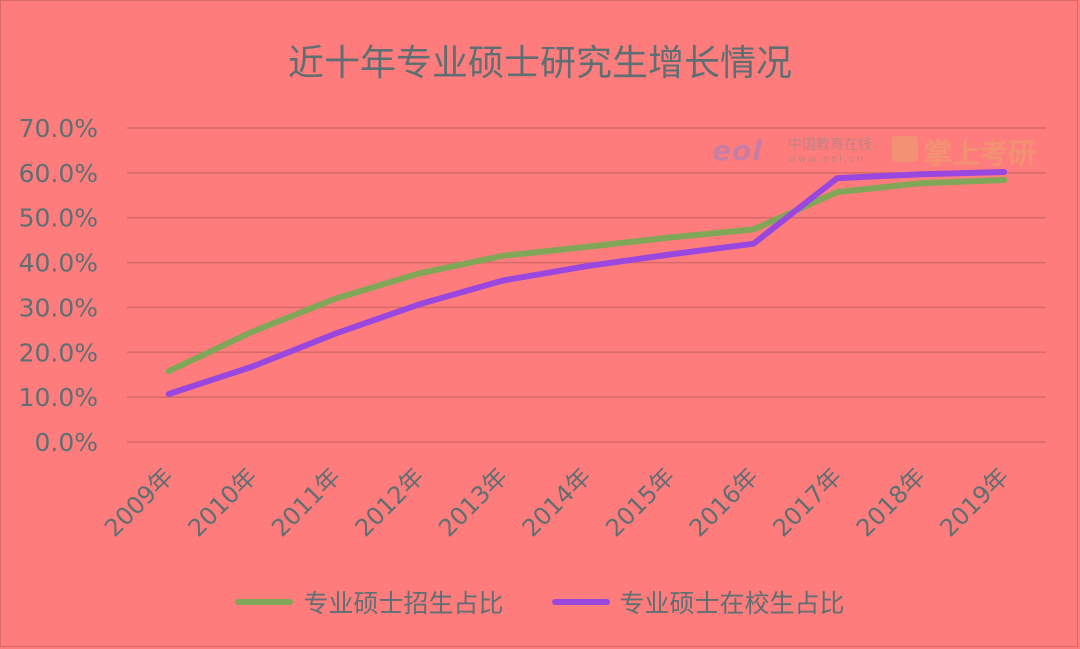 Image resolution: width=1080 pixels, height=649 pixels. I want to click on x-tick-label: 2010年, so click(223, 502).